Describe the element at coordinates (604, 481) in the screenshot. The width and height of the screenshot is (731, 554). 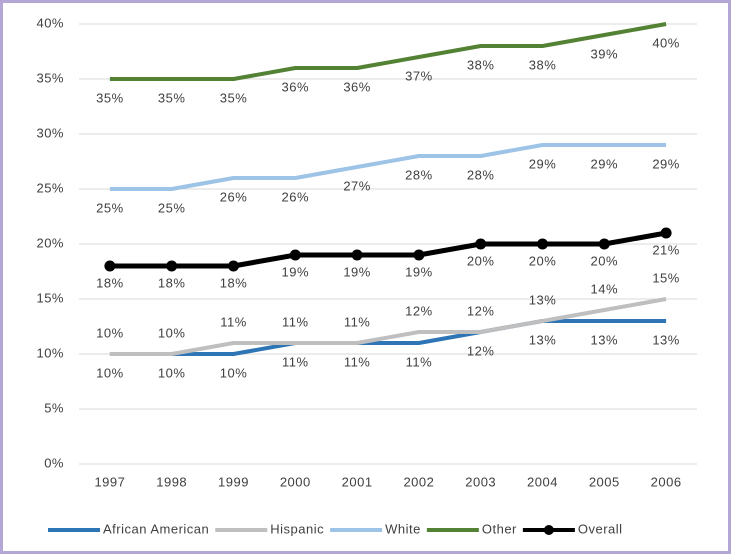
I see `x-tick-label: 2005` at that location.